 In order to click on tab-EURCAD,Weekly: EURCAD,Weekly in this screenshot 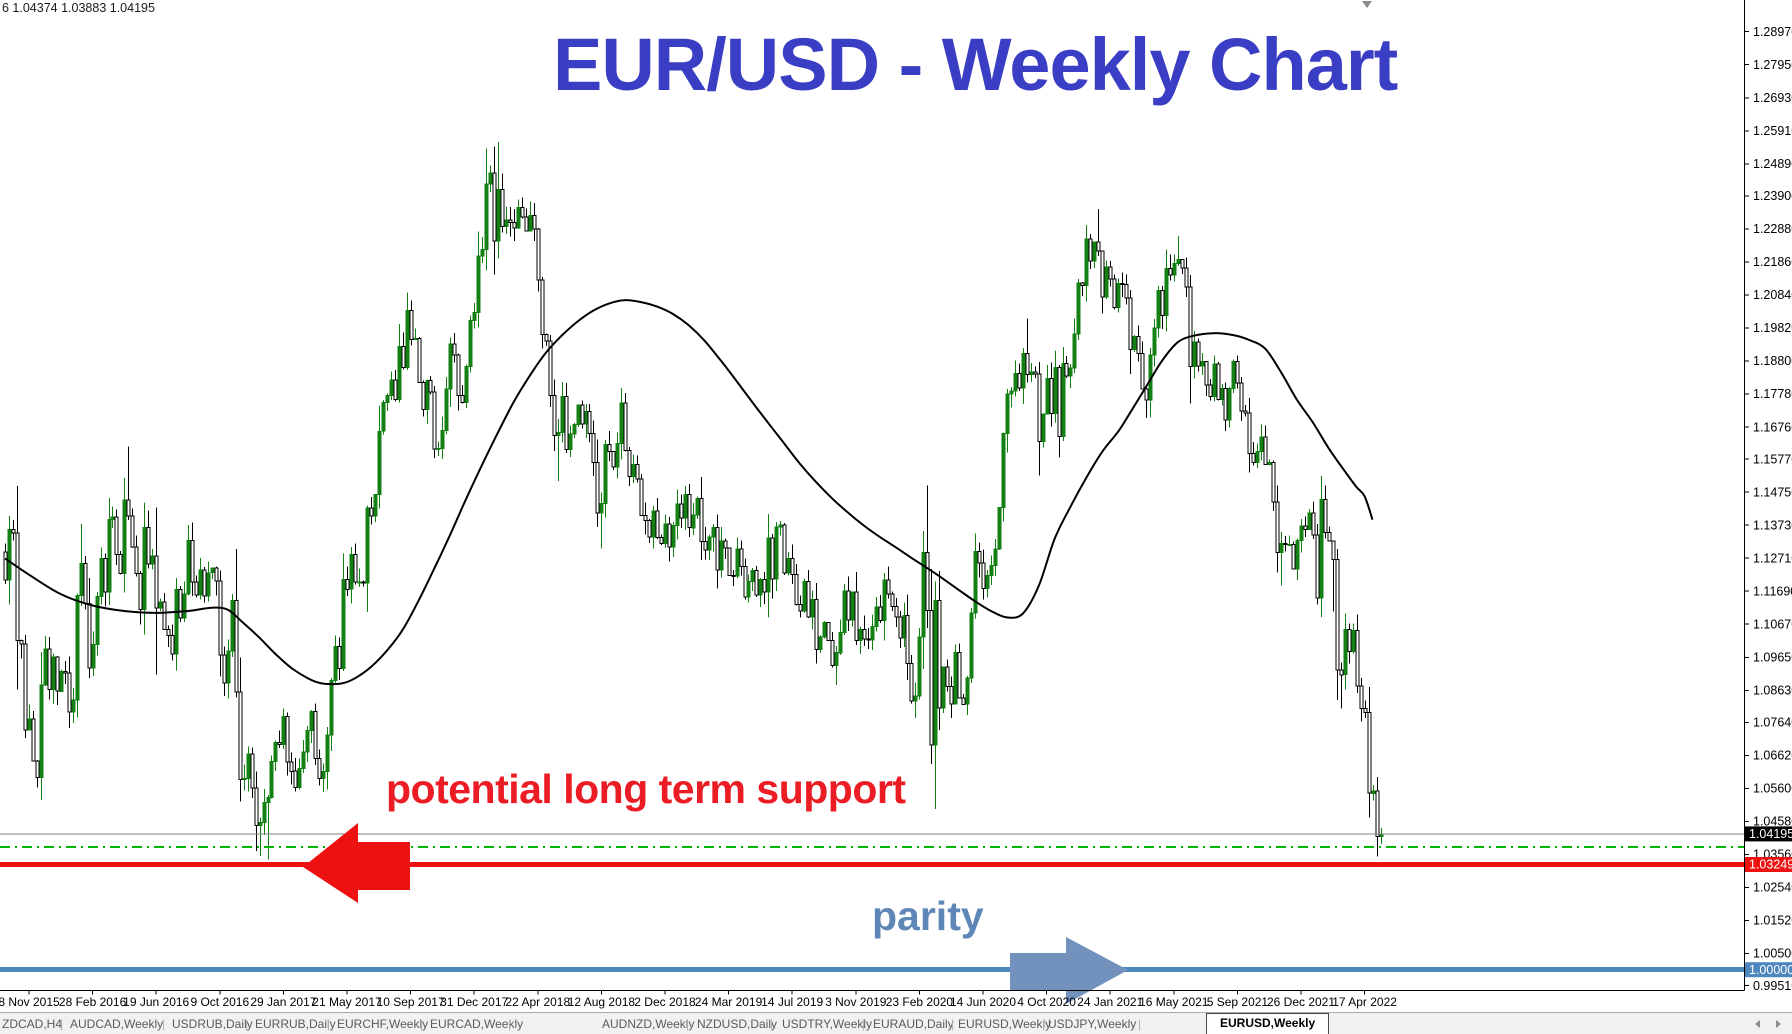, I will do `click(477, 1024)`.